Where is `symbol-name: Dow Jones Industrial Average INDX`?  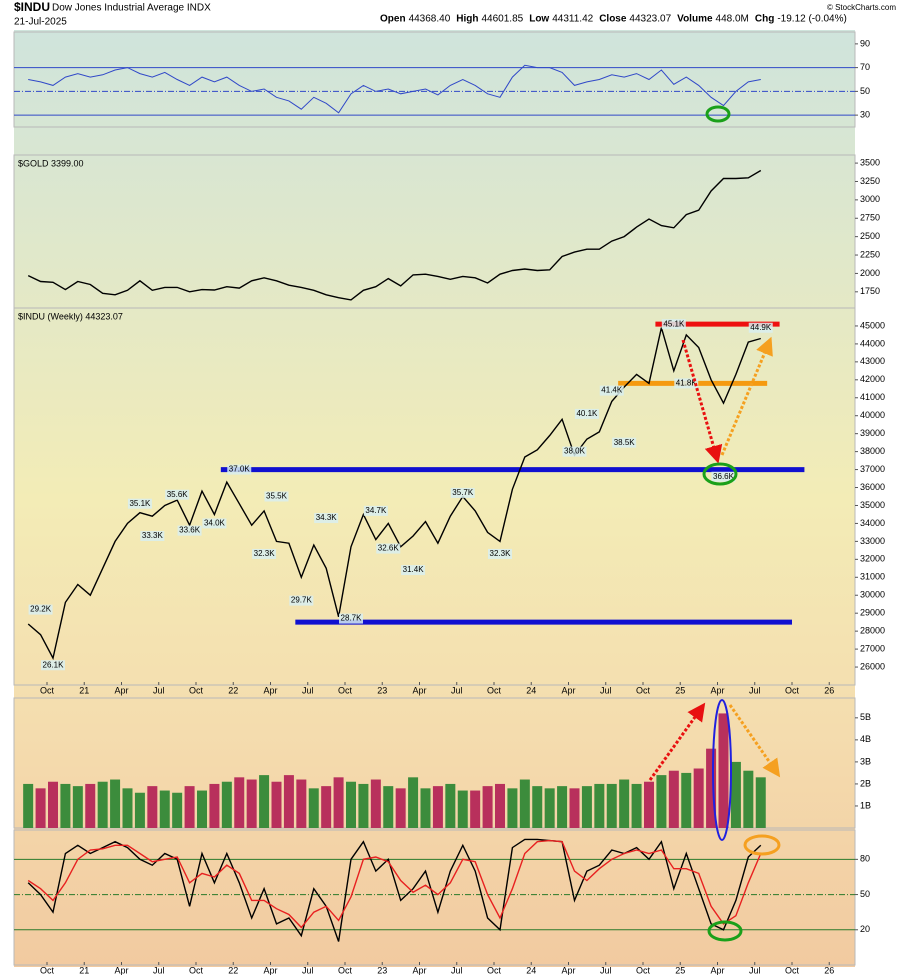
symbol-name: Dow Jones Industrial Average INDX is located at coordinates (131, 8).